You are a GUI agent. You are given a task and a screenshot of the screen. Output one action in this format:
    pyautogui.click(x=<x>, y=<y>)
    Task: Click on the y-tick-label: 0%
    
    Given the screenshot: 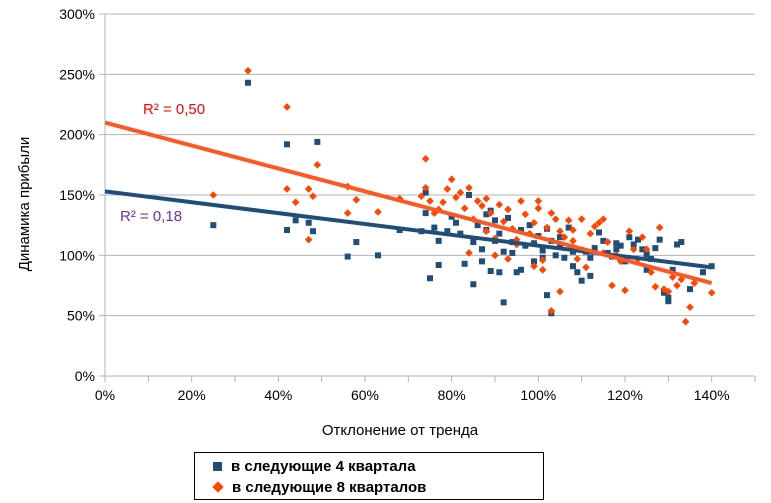 What is the action you would take?
    pyautogui.click(x=85, y=376)
    